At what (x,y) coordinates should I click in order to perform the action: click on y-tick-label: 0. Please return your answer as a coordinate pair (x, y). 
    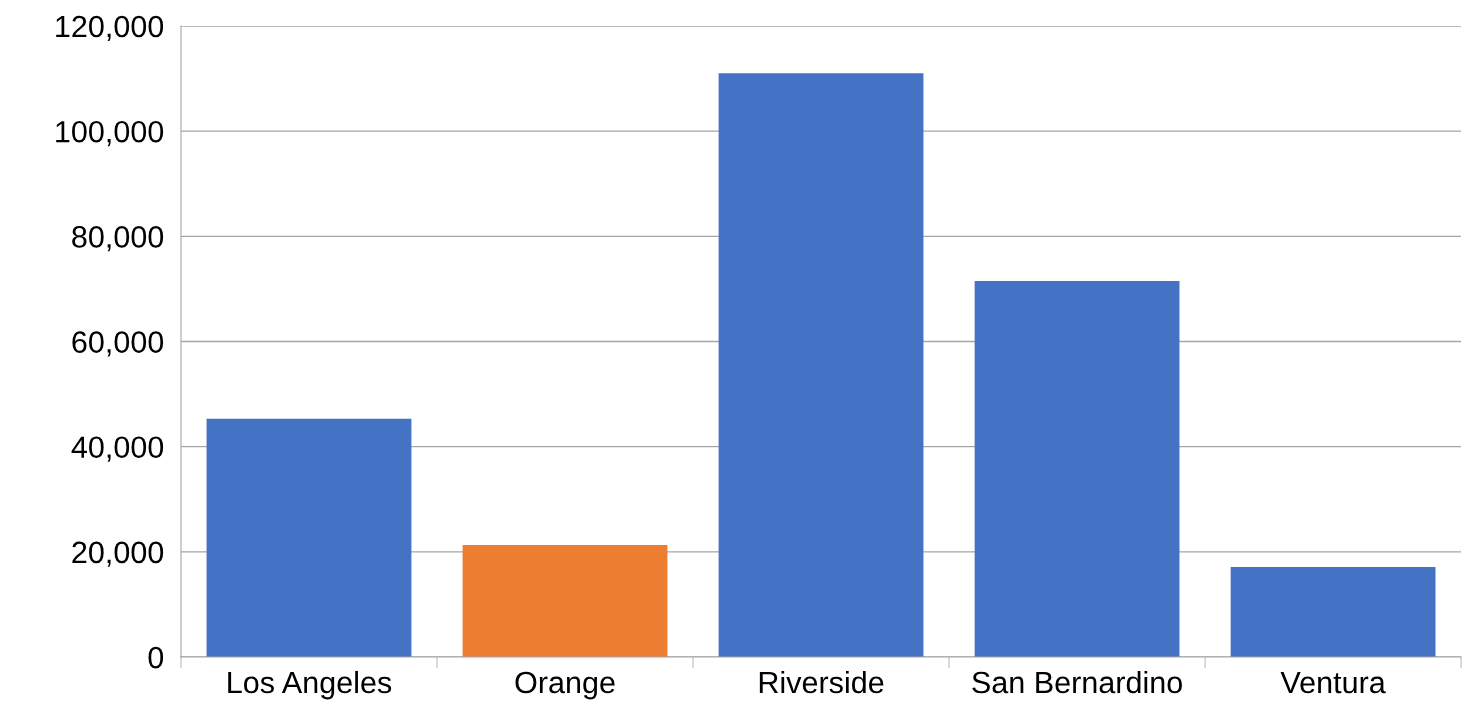
    Looking at the image, I should click on (156, 657).